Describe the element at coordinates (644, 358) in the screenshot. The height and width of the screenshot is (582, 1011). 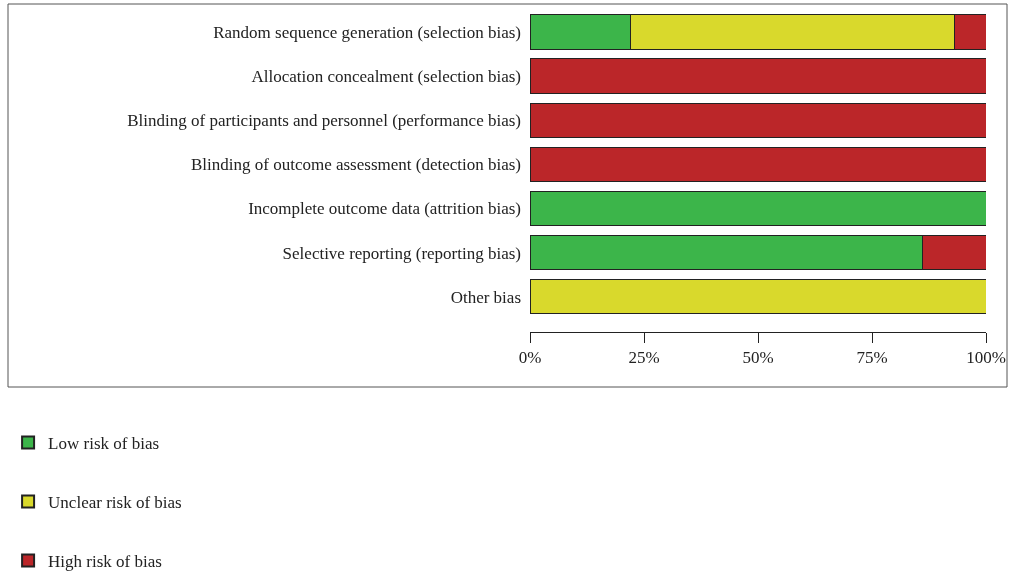
I see `x-tick-label: 25%` at that location.